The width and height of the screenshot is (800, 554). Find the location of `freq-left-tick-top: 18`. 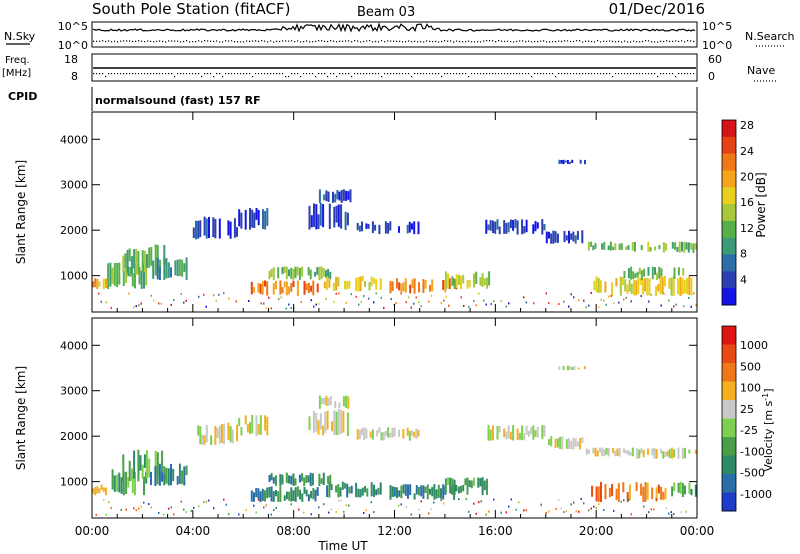

freq-left-tick-top: 18 is located at coordinates (71, 59).